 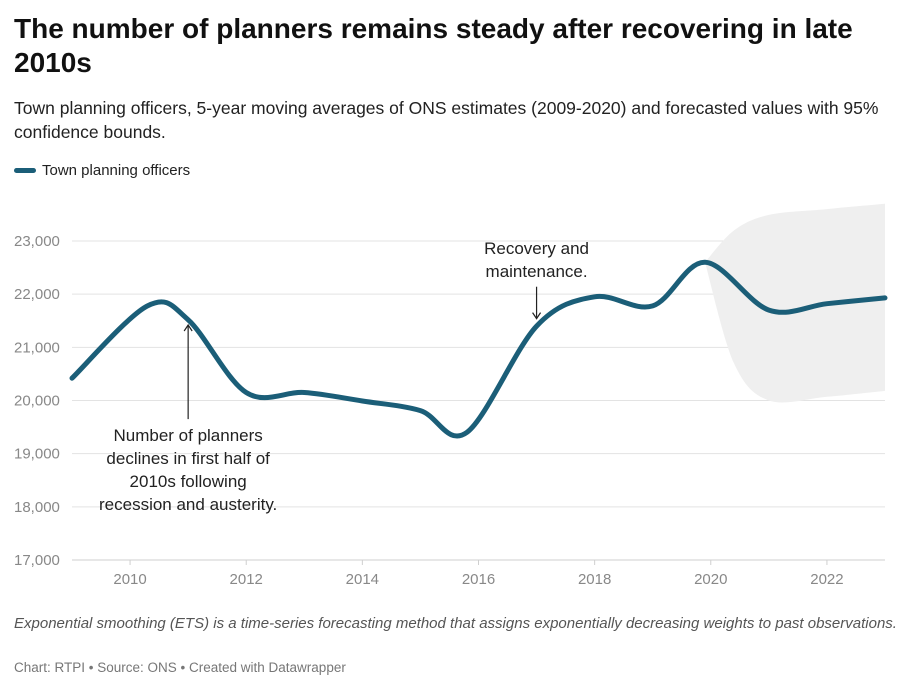 I want to click on annotation-recovery-line-1: maintenance., so click(x=537, y=271).